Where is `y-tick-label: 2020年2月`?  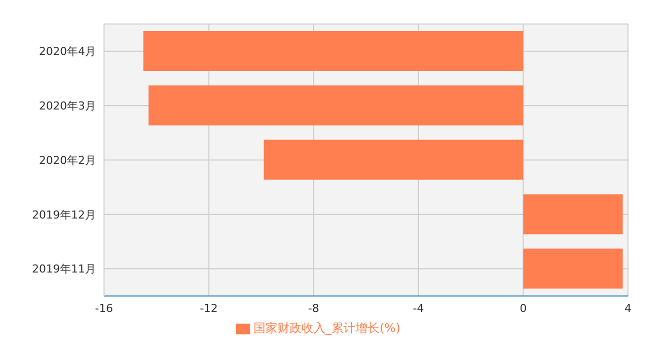 y-tick-label: 2020年2月 is located at coordinates (67, 160).